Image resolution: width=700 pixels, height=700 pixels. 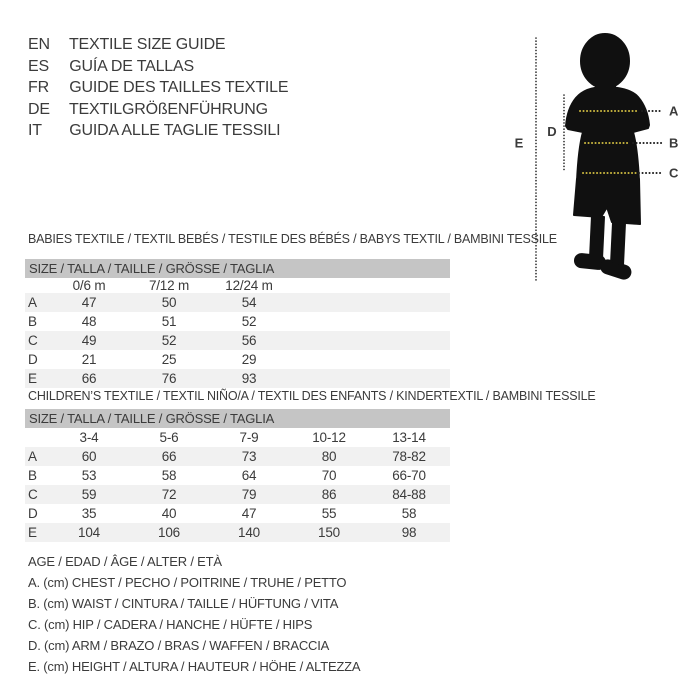 What do you see at coordinates (551, 131) in the screenshot?
I see `figure-label-d: D` at bounding box center [551, 131].